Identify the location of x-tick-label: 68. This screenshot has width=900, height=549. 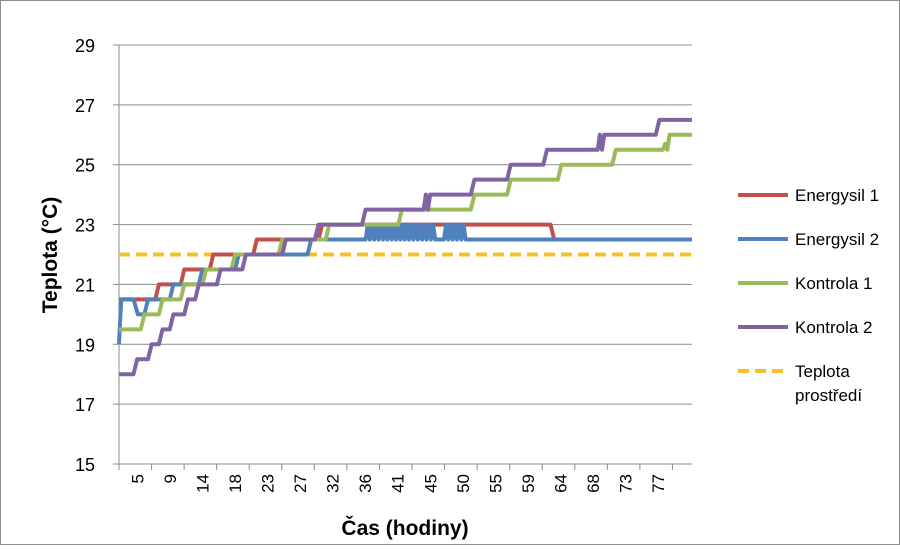
(593, 483).